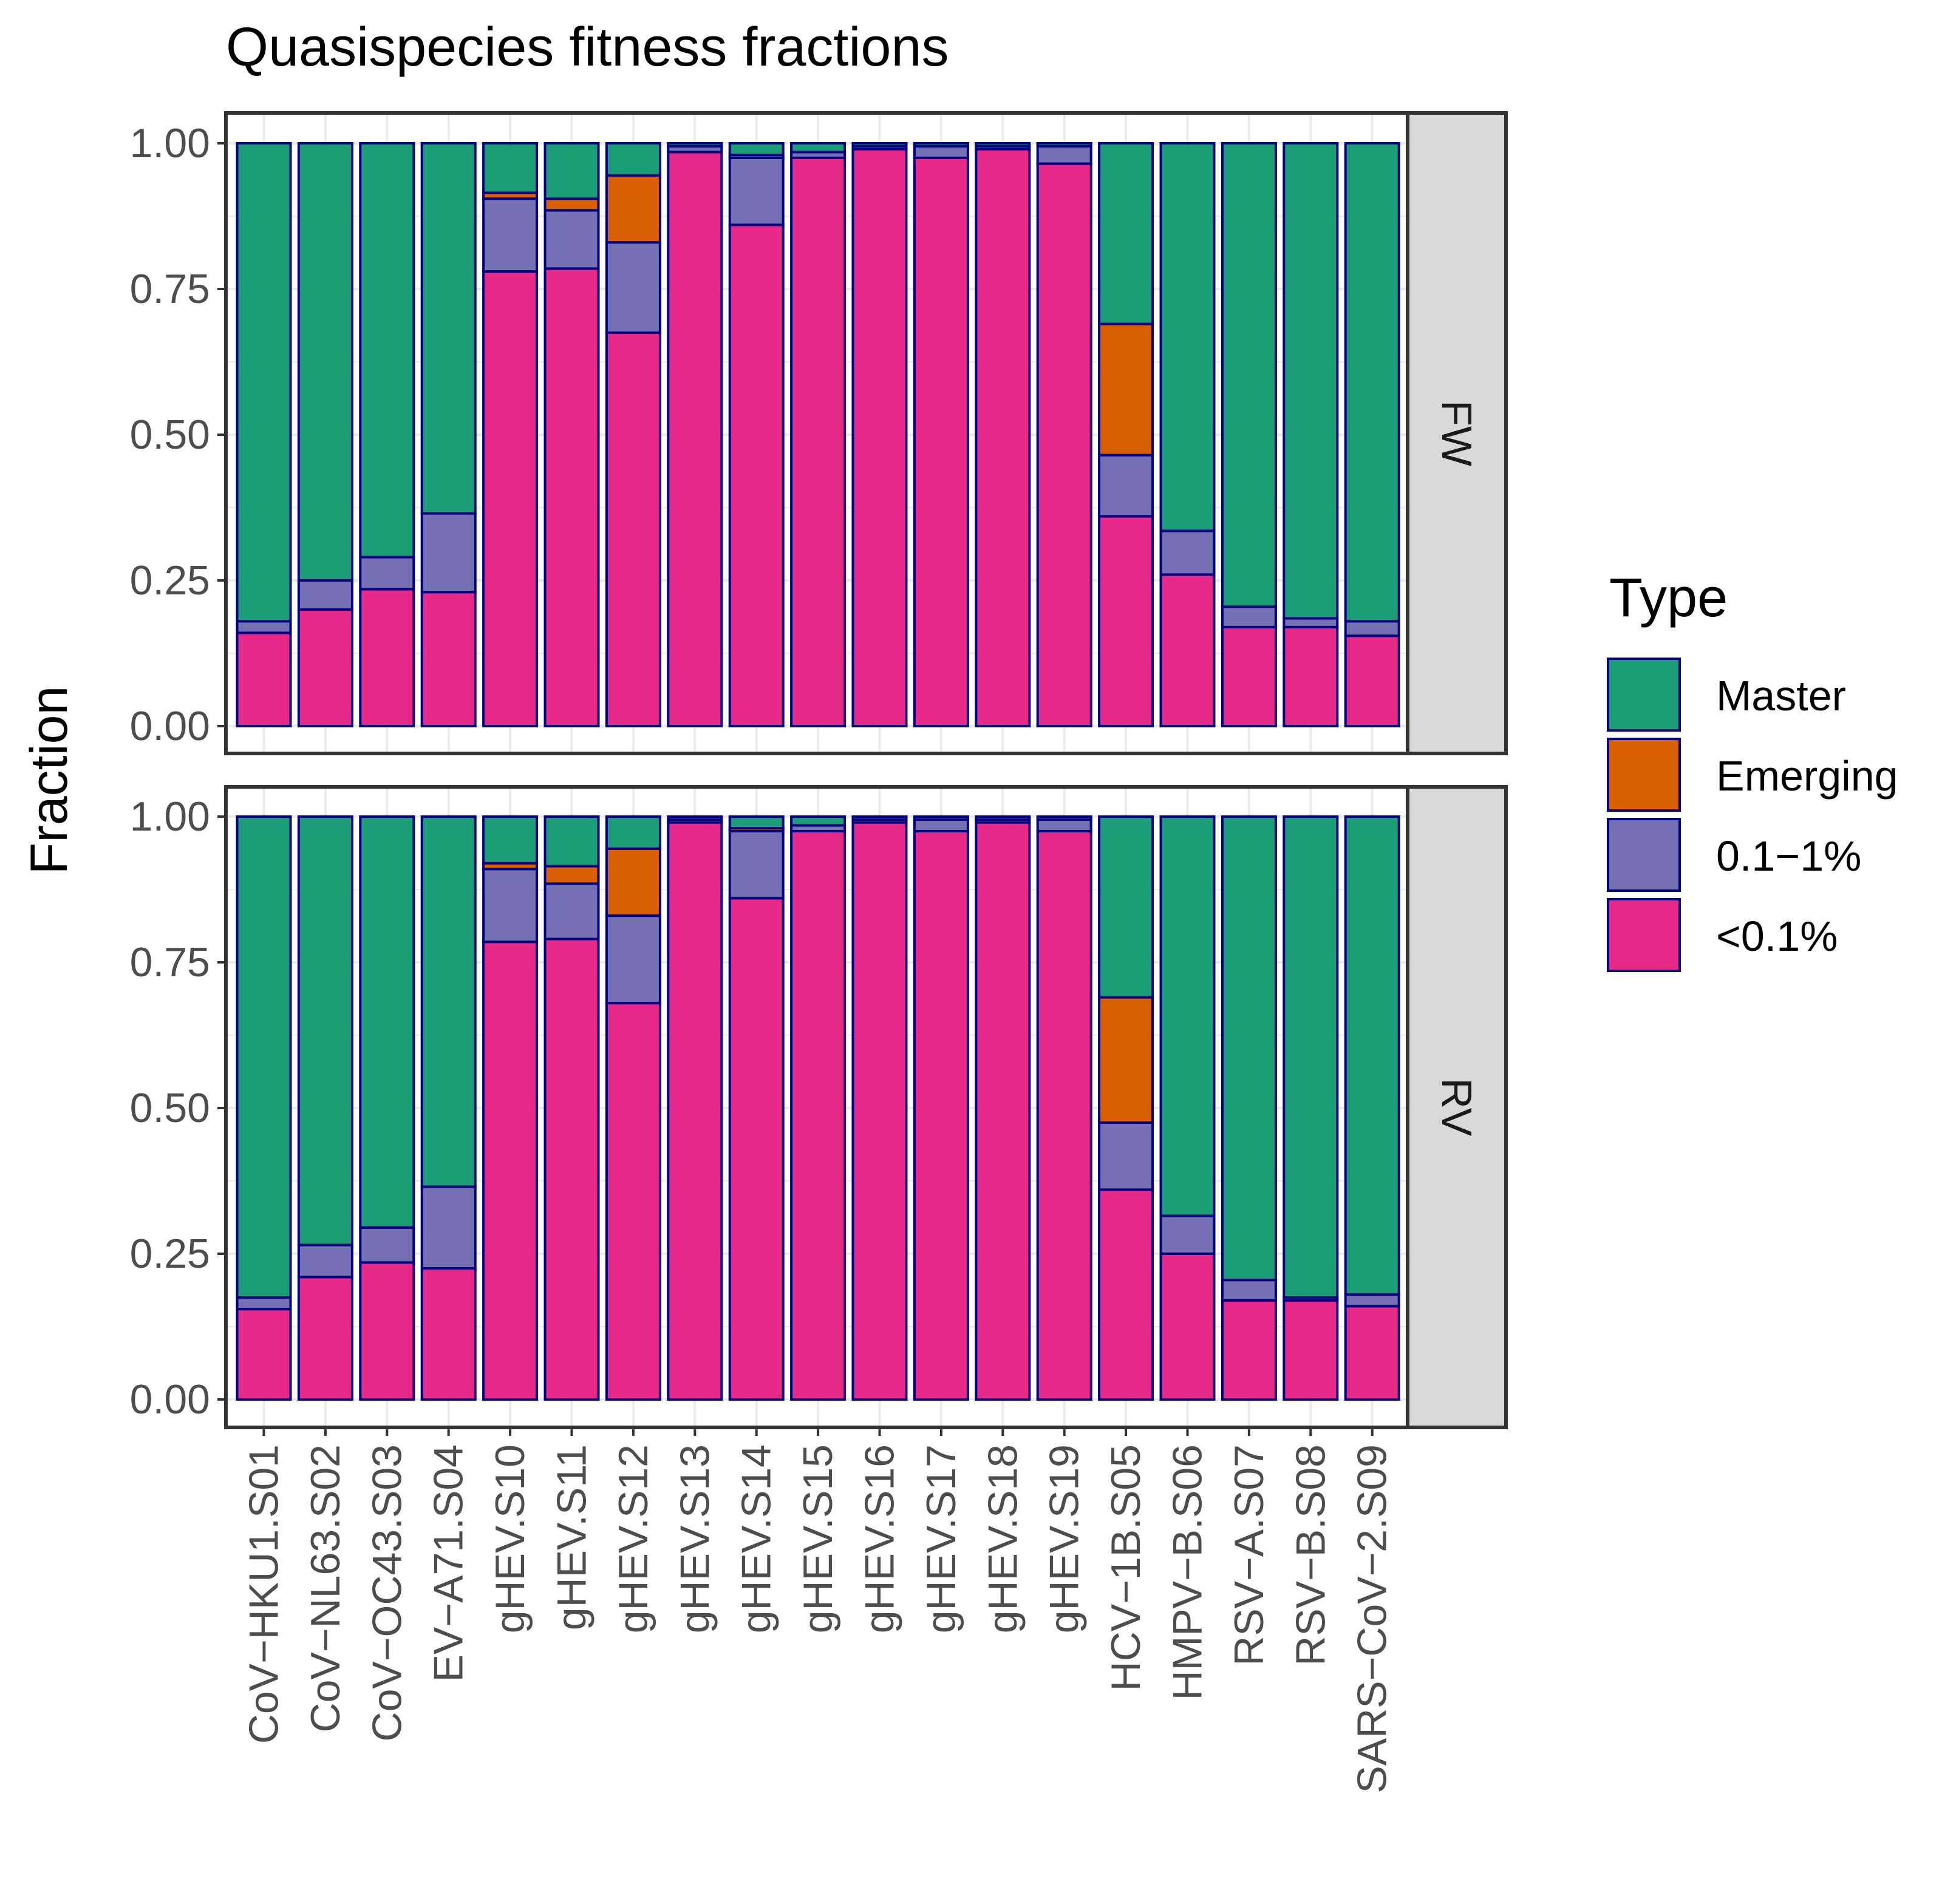 The image size is (1942, 1904). Describe the element at coordinates (880, 1538) in the screenshot. I see `x-tick-label-ghev-s16: gHEV.S16` at that location.